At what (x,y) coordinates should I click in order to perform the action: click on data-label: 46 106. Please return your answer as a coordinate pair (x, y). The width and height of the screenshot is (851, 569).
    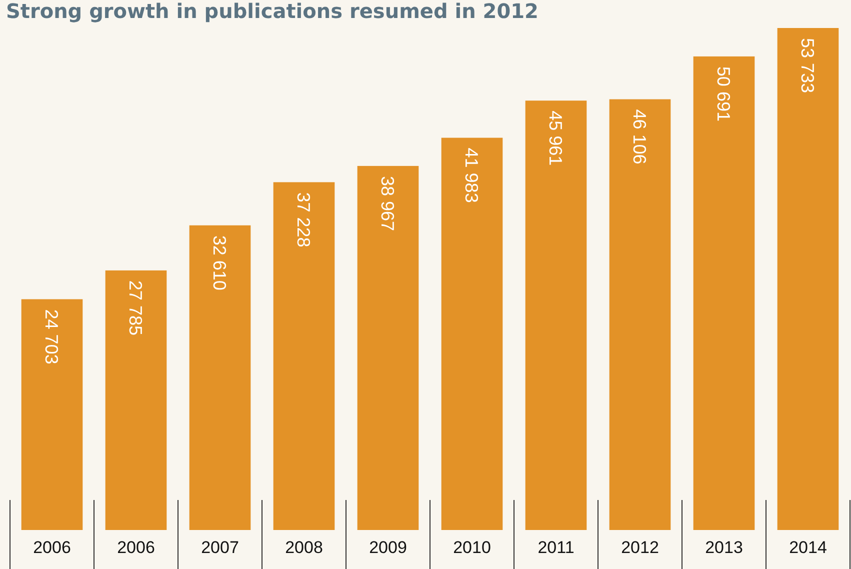
    Looking at the image, I should click on (640, 136).